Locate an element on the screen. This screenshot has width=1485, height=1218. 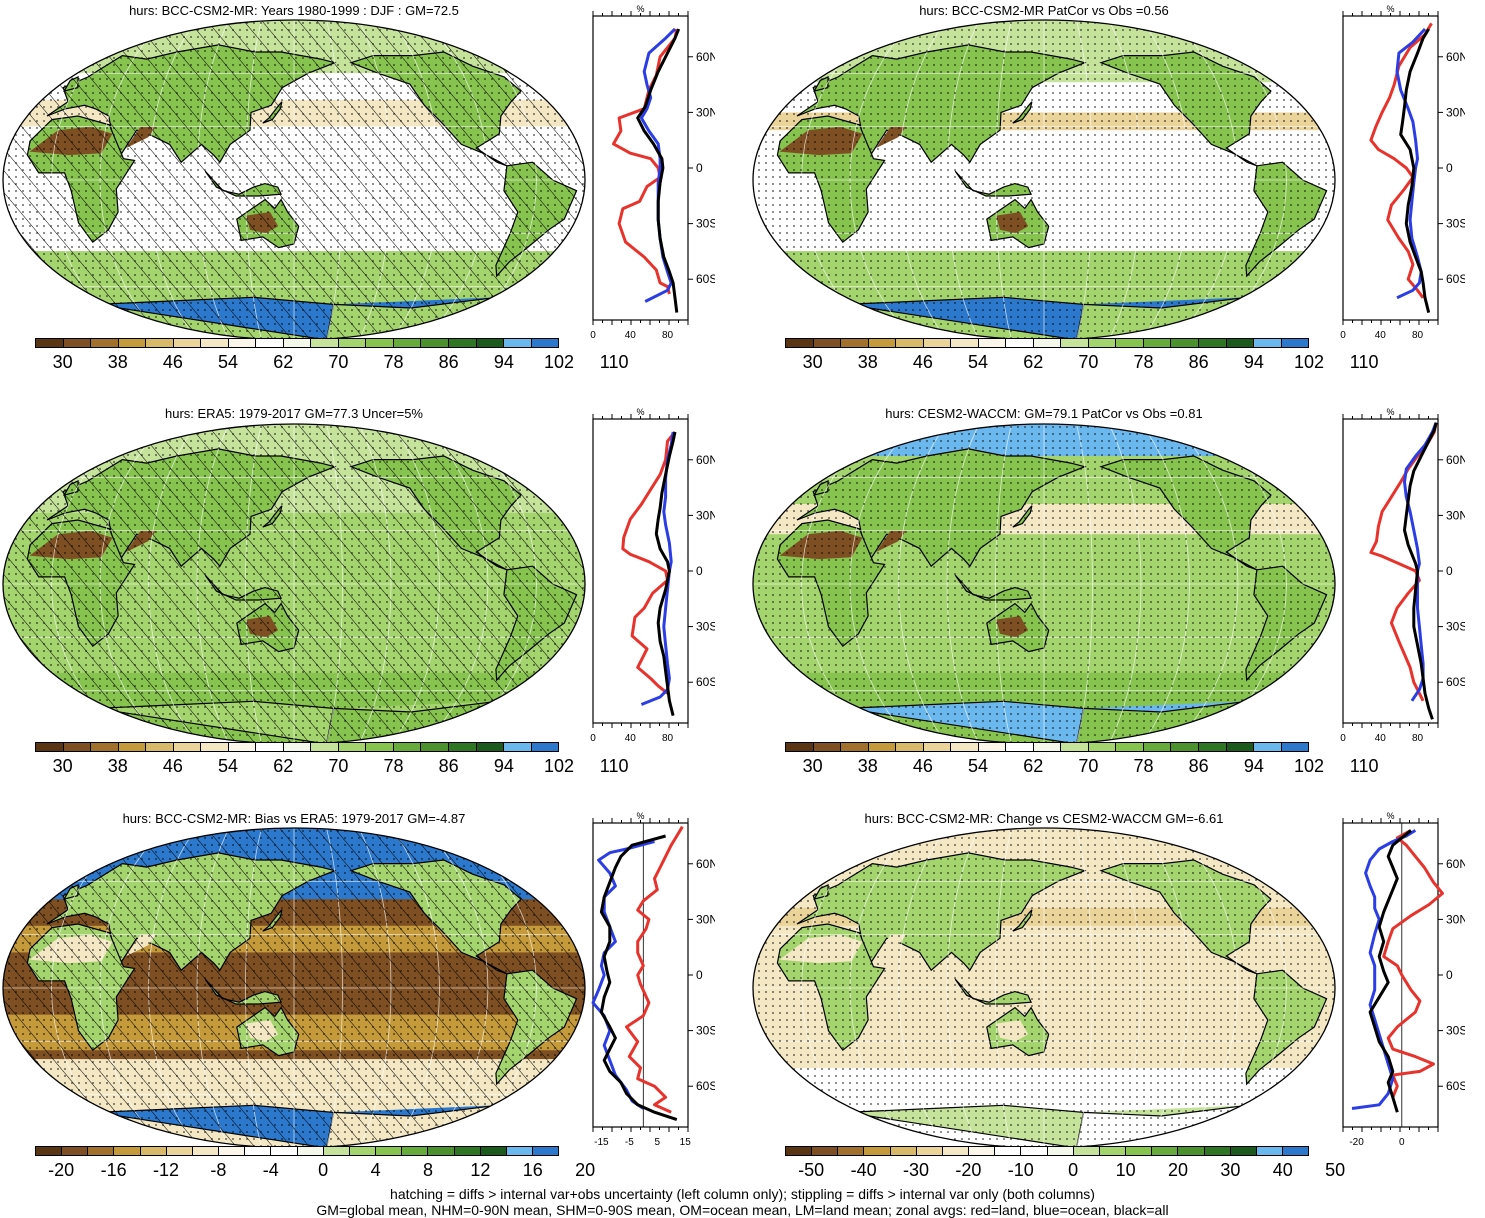
stippling-overlay is located at coordinates (1044, 180).